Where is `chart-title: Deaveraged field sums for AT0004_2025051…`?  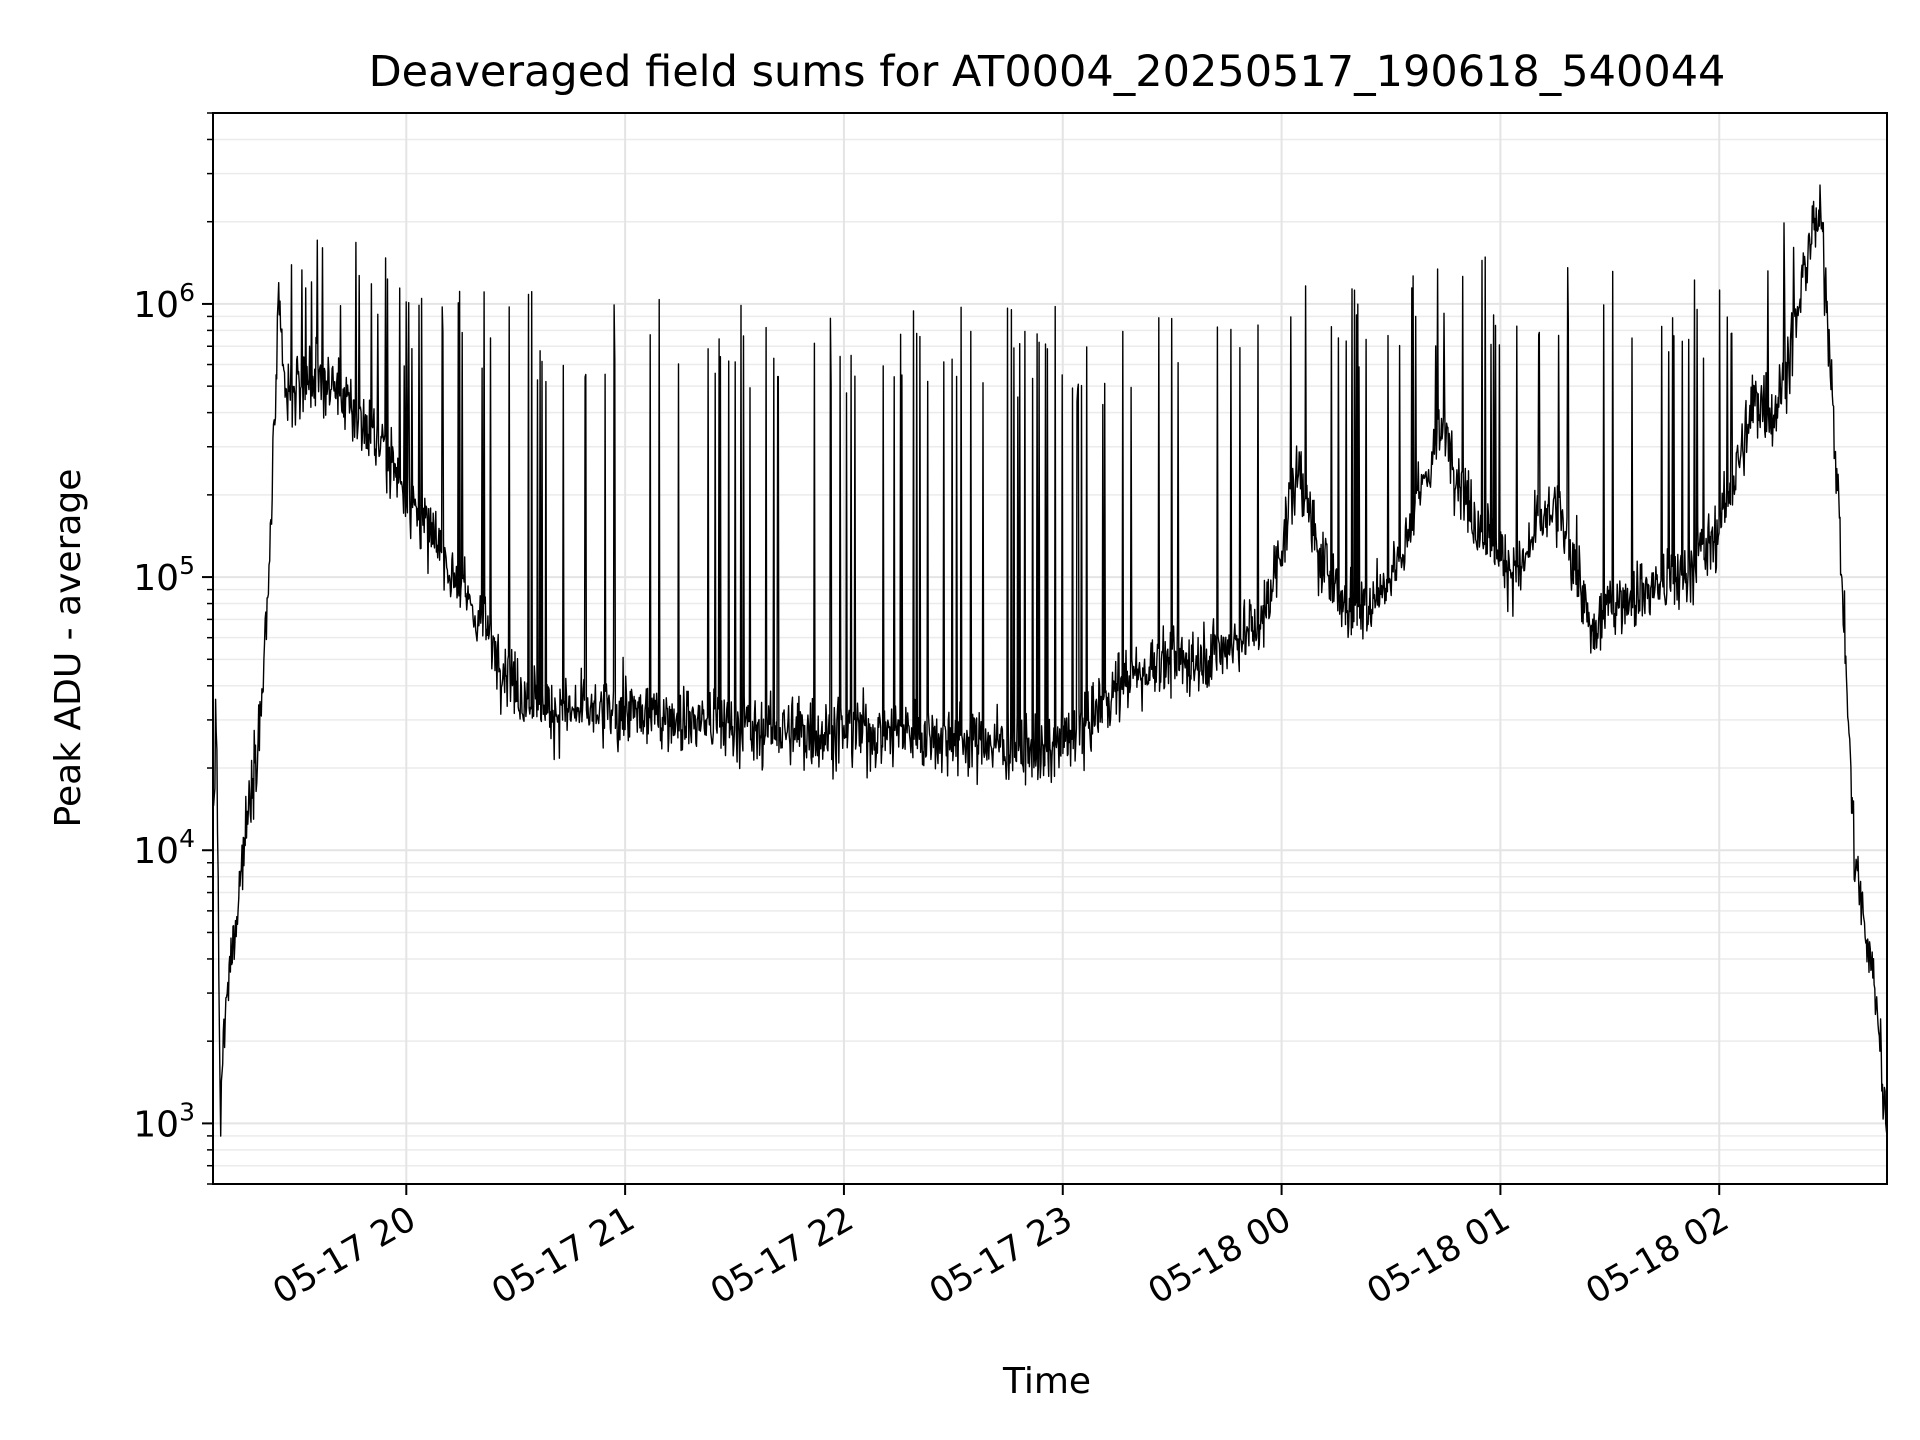 chart-title: Deaveraged field sums for AT0004_2025051… is located at coordinates (1047, 72).